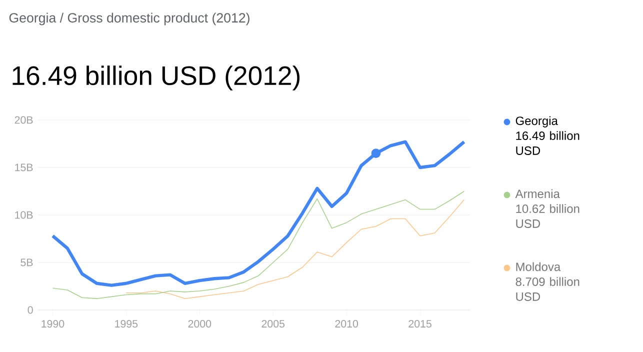  What do you see at coordinates (26, 262) in the screenshot?
I see `y-tick-label: 5B` at bounding box center [26, 262].